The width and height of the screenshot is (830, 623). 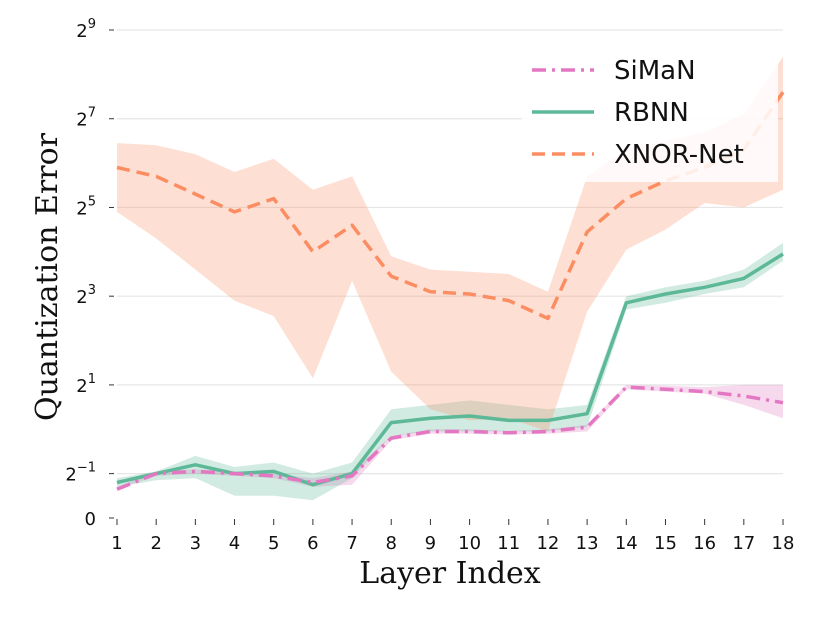 What do you see at coordinates (679, 155) in the screenshot?
I see `legend-label: XNOR-Net` at bounding box center [679, 155].